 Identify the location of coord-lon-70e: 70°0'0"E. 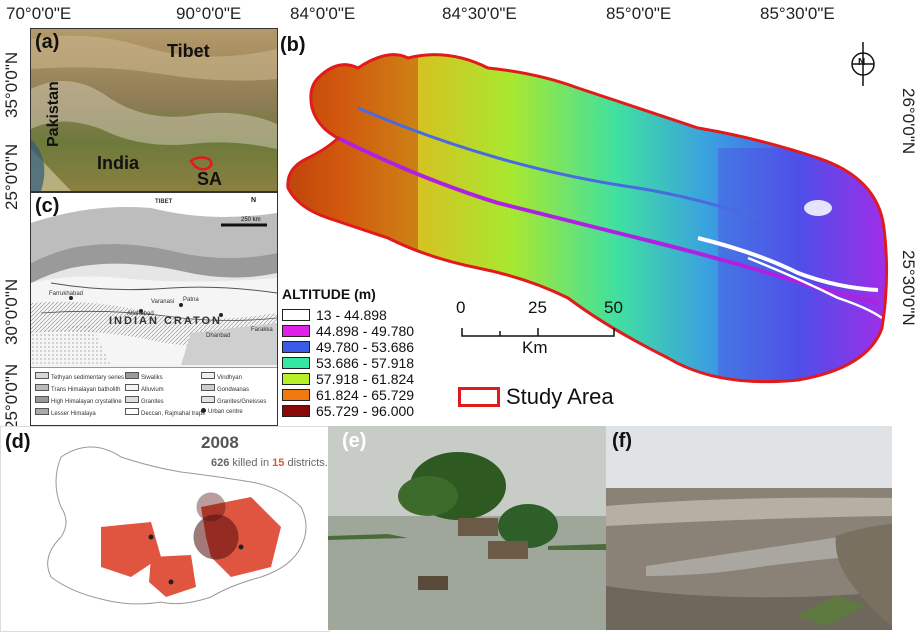
(39, 13).